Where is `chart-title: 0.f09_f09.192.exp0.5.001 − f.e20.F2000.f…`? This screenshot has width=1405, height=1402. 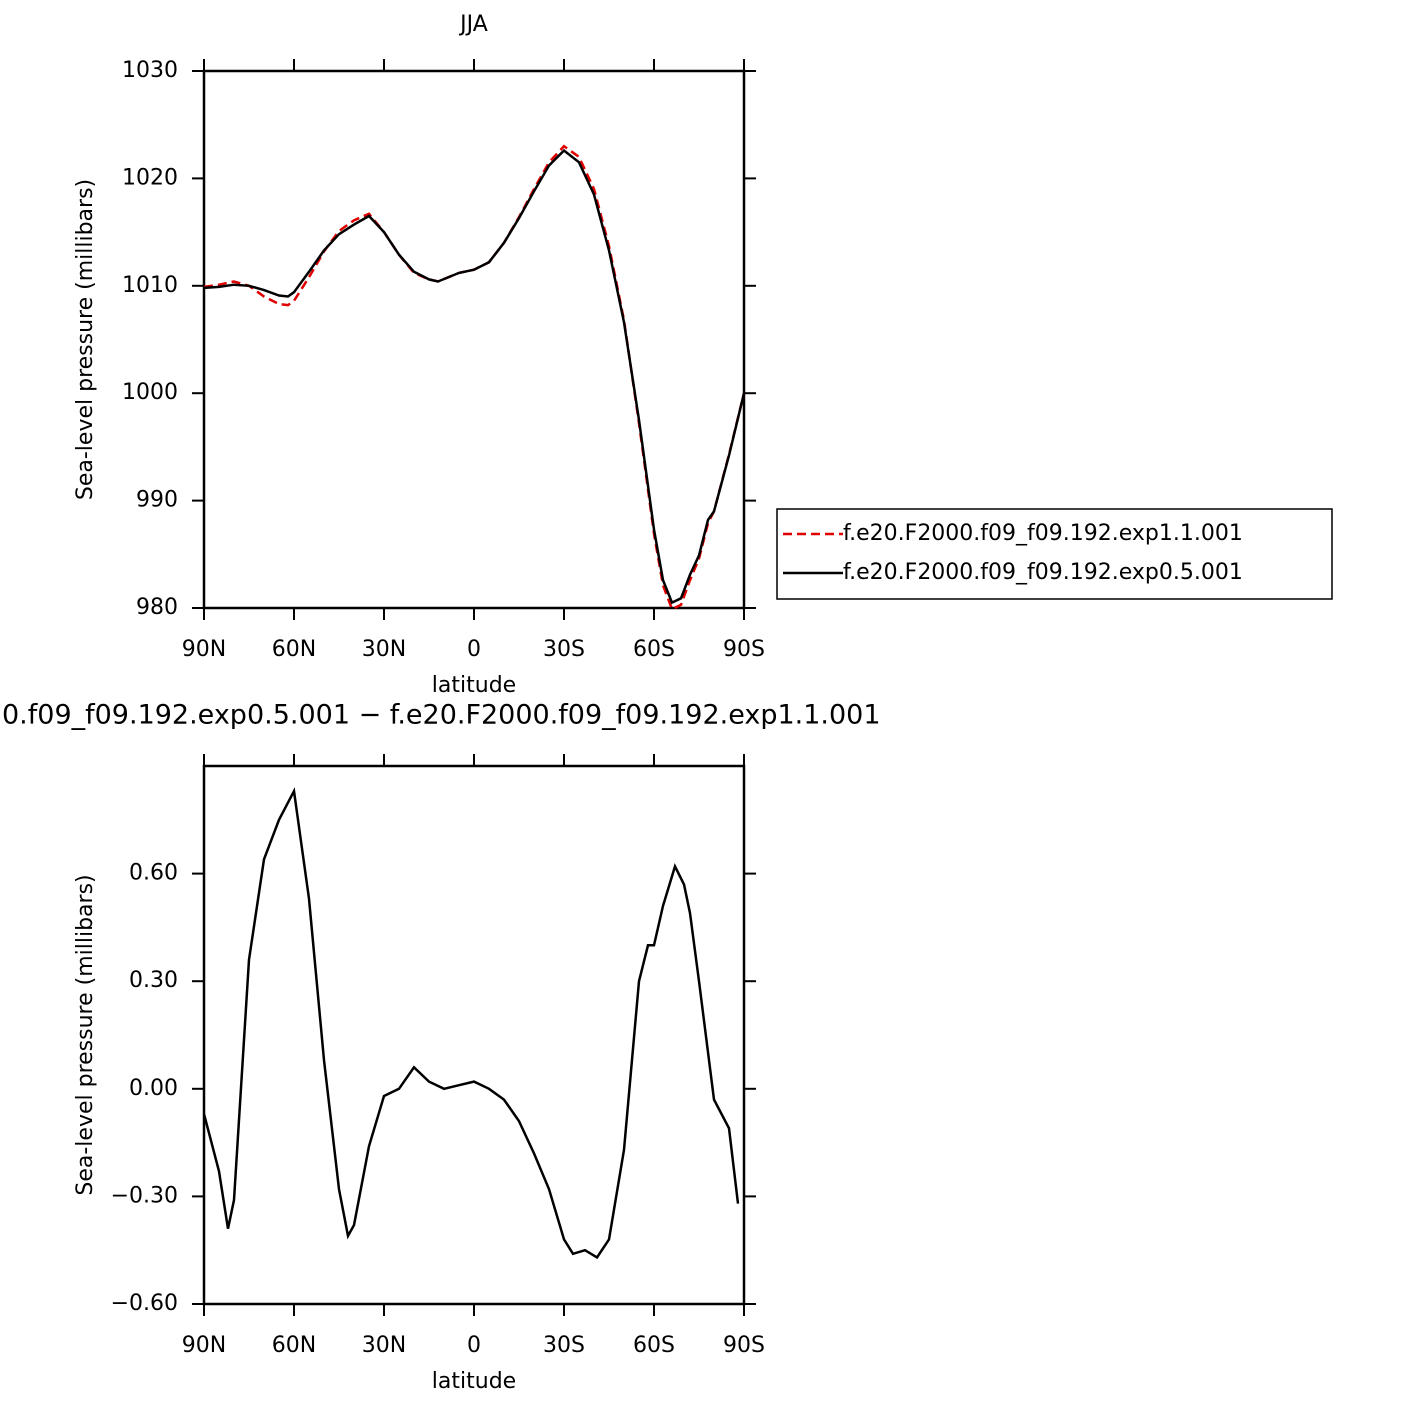 chart-title: 0.f09_f09.192.exp0.5.001 − f.e20.F2000.f… is located at coordinates (441, 715).